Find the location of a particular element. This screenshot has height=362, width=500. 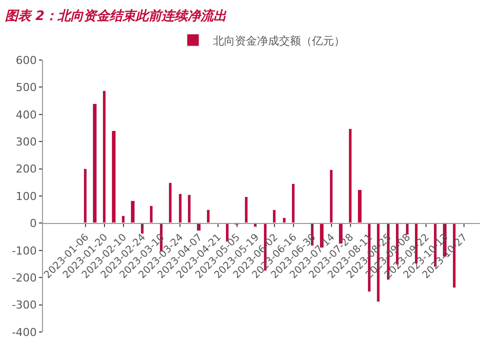

y-tick-label: 400 is located at coordinates (26, 115).